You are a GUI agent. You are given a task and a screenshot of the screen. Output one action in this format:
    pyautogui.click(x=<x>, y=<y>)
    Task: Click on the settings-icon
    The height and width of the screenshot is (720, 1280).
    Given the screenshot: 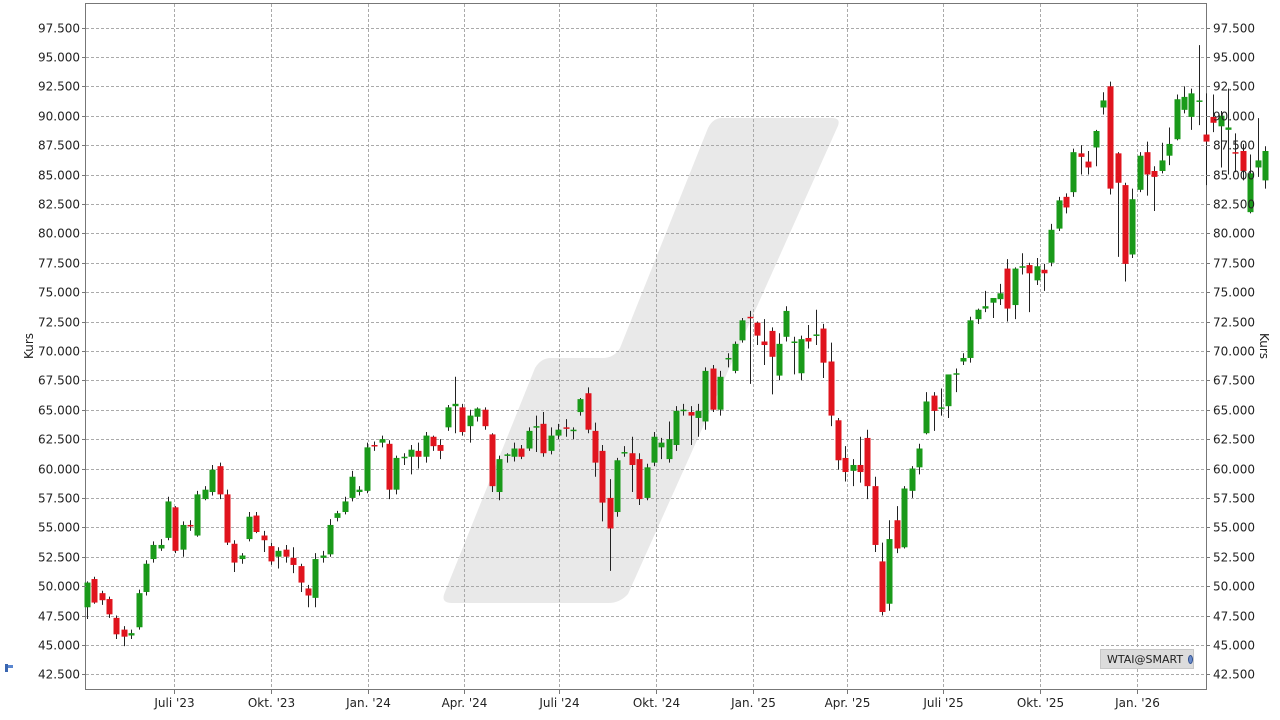 What is the action you would take?
    pyautogui.click(x=9, y=668)
    